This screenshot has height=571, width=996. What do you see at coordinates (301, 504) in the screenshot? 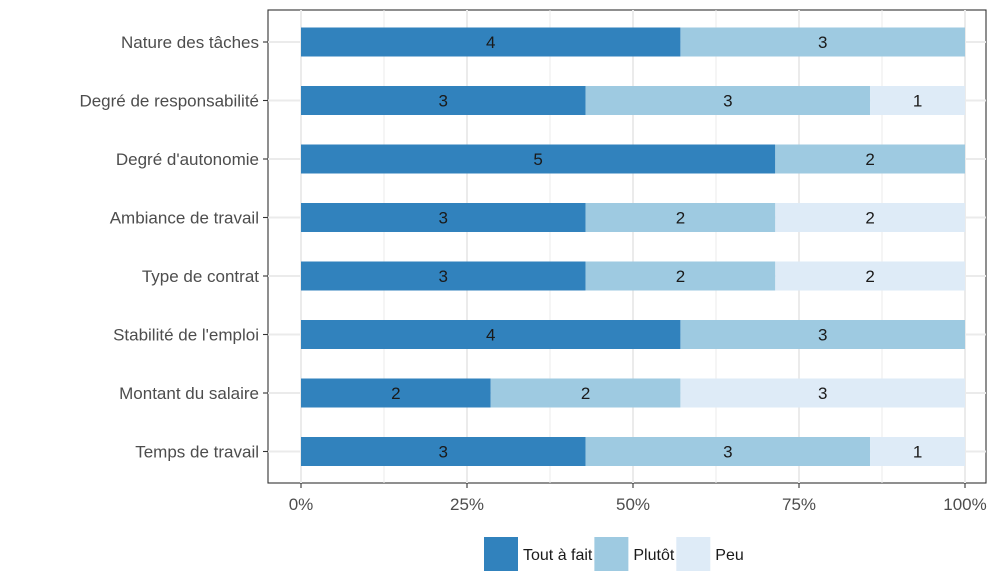
I see `x-tick-label: 0%` at bounding box center [301, 504].